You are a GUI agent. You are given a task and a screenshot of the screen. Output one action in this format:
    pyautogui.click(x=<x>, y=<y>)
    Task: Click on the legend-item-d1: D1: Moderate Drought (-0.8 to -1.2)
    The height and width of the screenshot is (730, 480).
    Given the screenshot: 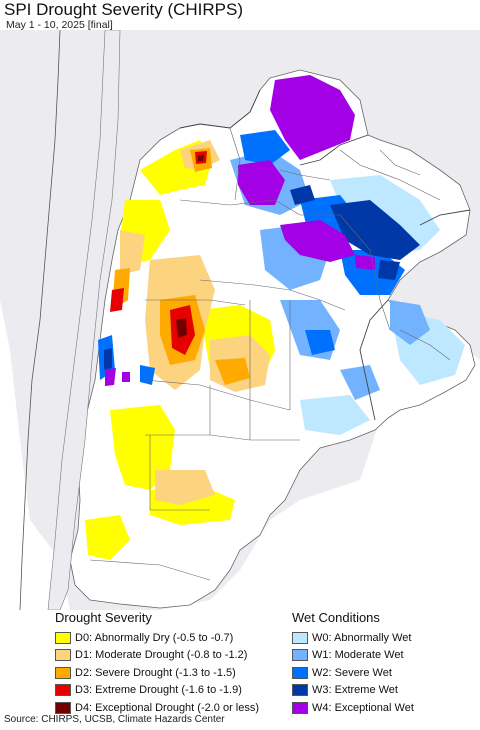 What is the action you would take?
    pyautogui.click(x=157, y=656)
    